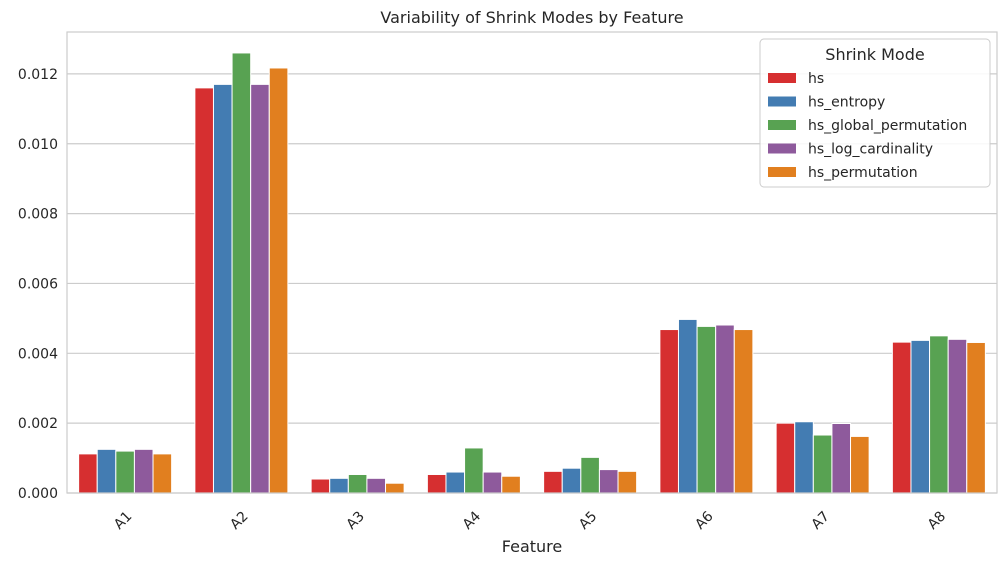 The height and width of the screenshot is (565, 1006). I want to click on bar-hs_log_cardinality-A3, so click(376, 485).